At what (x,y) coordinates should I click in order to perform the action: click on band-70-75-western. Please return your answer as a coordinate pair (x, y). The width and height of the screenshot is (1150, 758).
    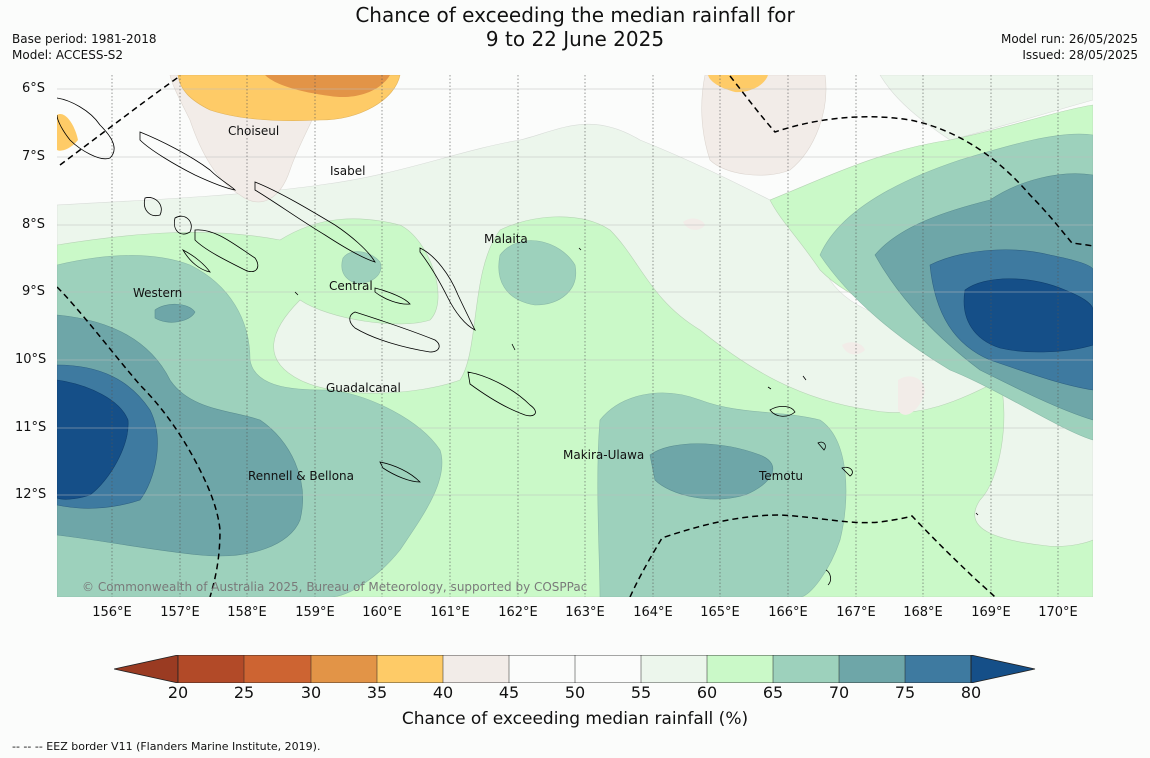
    Looking at the image, I should click on (175, 313).